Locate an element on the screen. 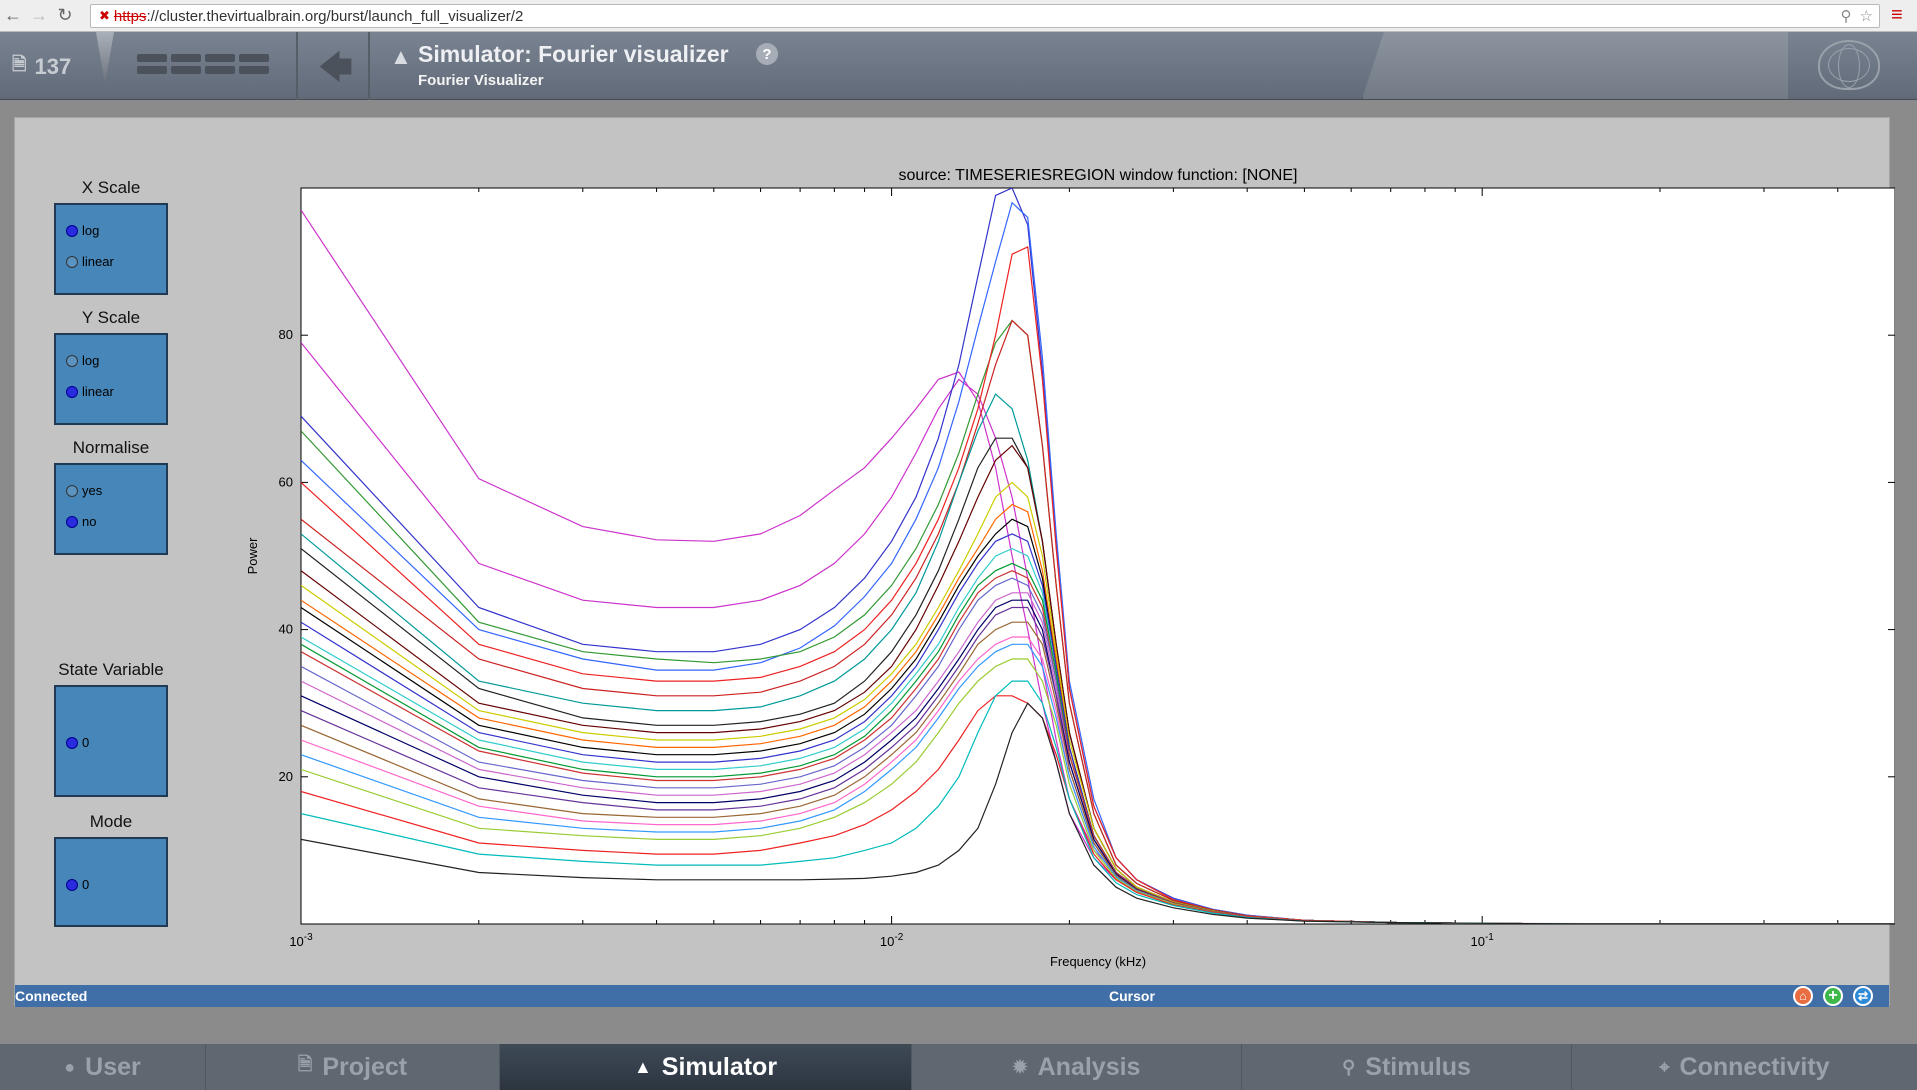 The image size is (1917, 1090). x-scale-log-option: log is located at coordinates (116, 230).